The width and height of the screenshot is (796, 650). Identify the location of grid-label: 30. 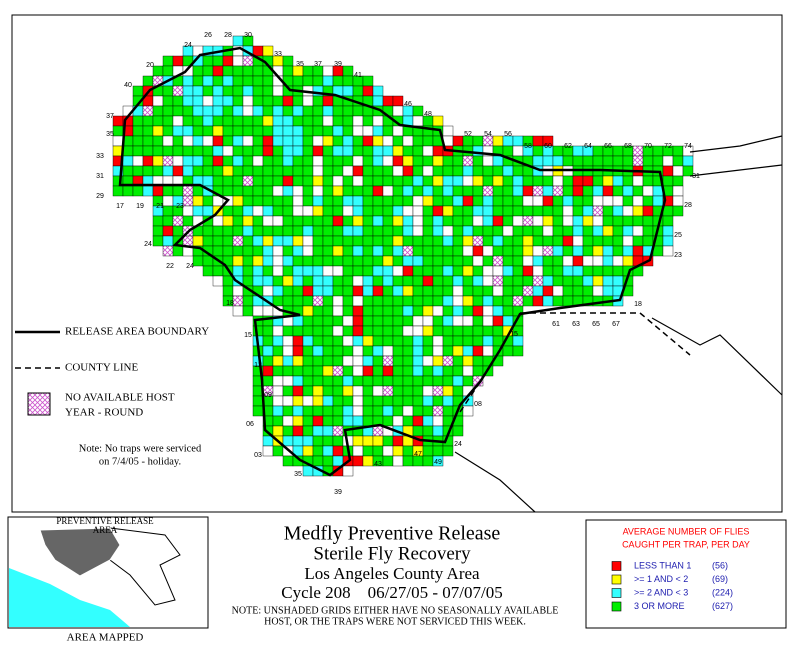
(248, 35).